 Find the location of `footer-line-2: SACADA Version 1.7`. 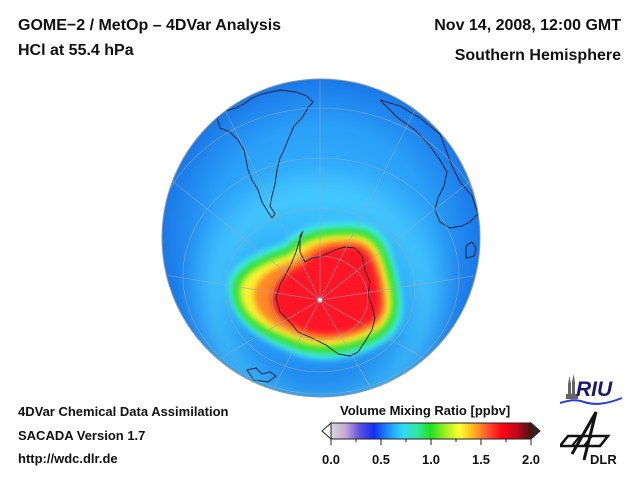

footer-line-2: SACADA Version 1.7 is located at coordinates (82, 435).